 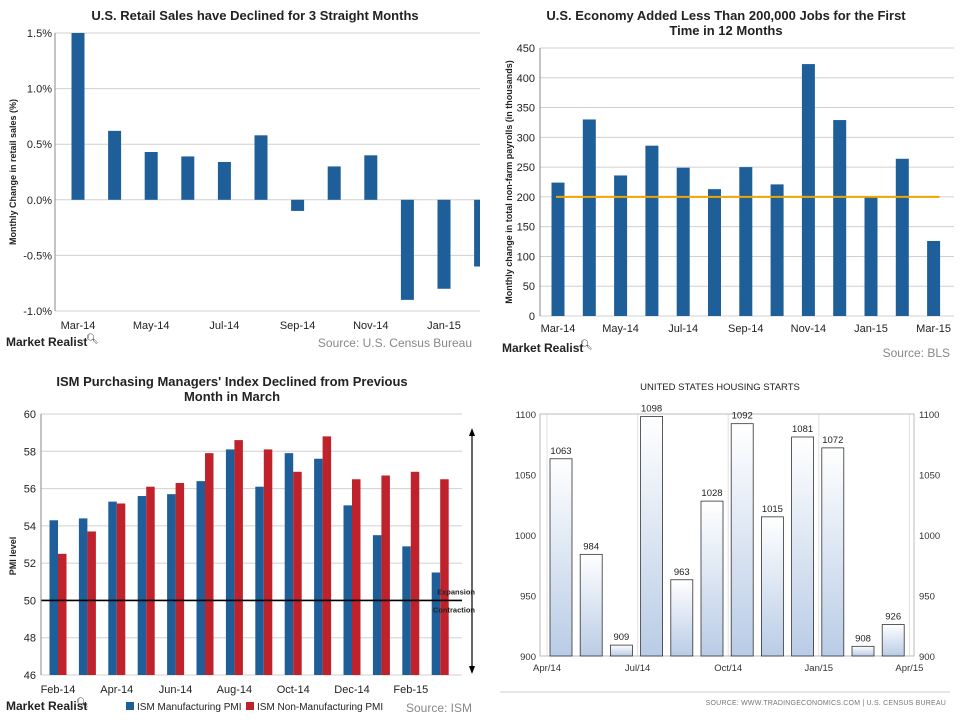 I want to click on x-tick-label: Jan/15, so click(x=819, y=668).